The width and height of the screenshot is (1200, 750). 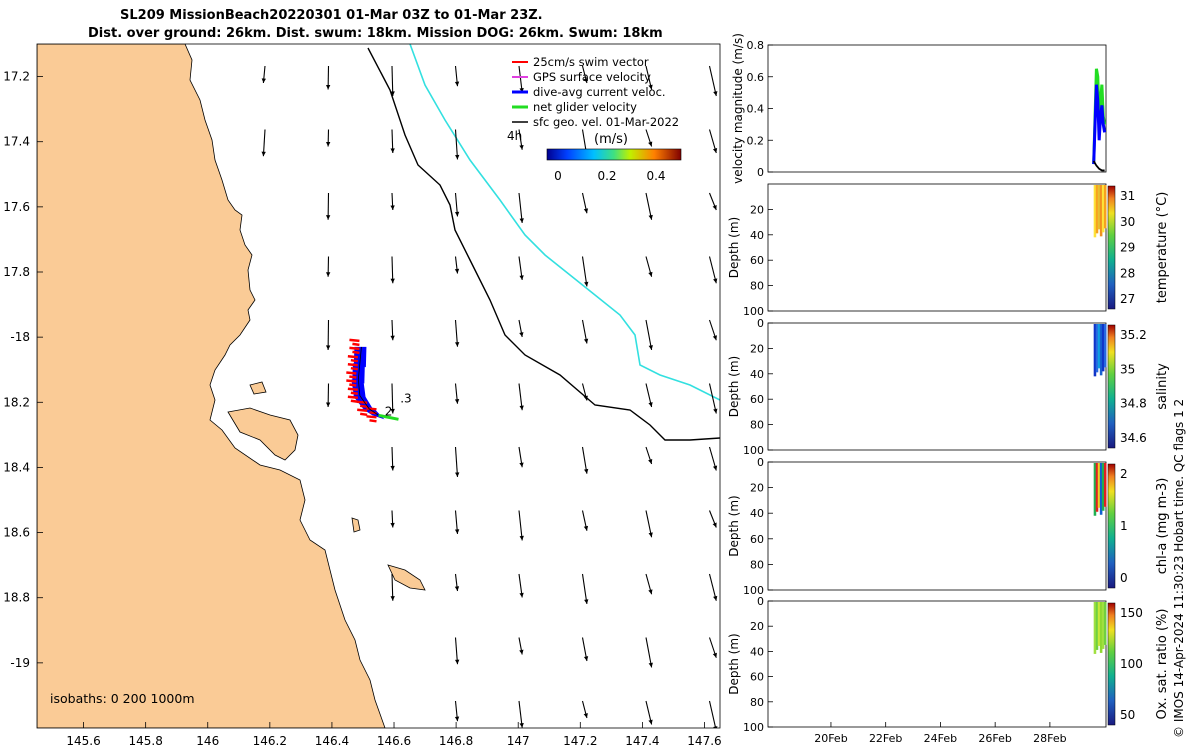 What do you see at coordinates (611, 139) in the screenshot?
I see `colorbar-unit-label: (m/s)` at bounding box center [611, 139].